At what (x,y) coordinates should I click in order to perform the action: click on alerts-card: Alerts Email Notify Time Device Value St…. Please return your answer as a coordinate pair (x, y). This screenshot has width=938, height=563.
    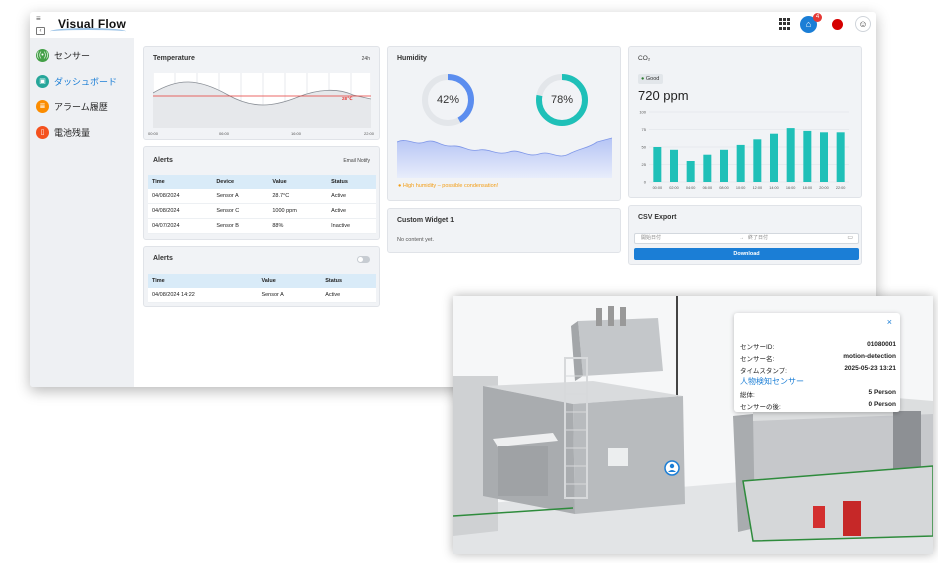
    Looking at the image, I should click on (261, 193).